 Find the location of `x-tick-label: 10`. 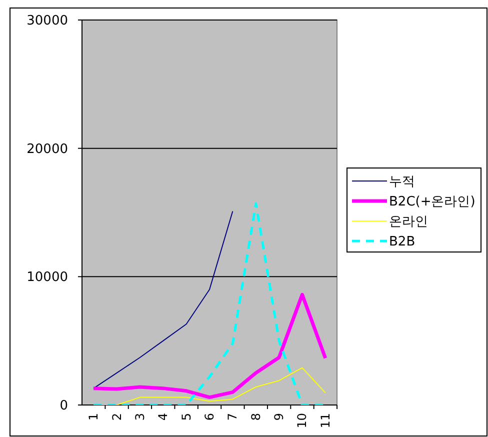

x-tick-label: 10 is located at coordinates (302, 420).